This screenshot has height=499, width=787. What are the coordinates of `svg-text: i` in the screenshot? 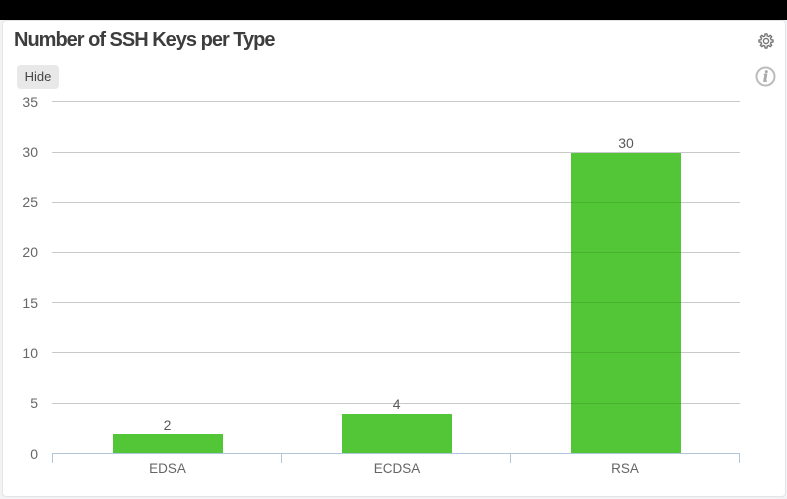 It's located at (765, 76).